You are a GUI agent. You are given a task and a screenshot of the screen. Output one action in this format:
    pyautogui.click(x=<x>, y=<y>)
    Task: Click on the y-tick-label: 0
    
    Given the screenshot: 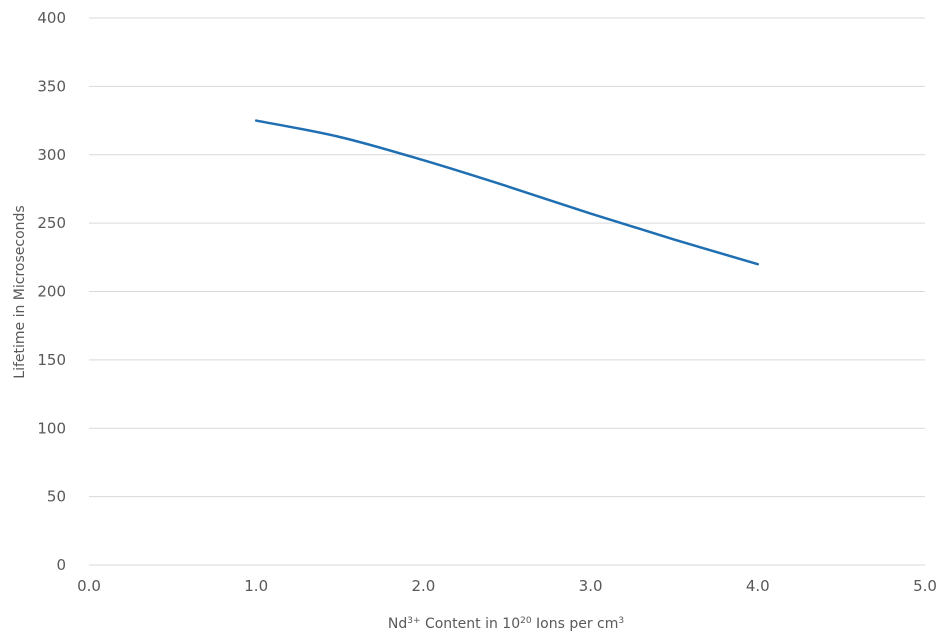 What is the action you would take?
    pyautogui.click(x=61, y=565)
    